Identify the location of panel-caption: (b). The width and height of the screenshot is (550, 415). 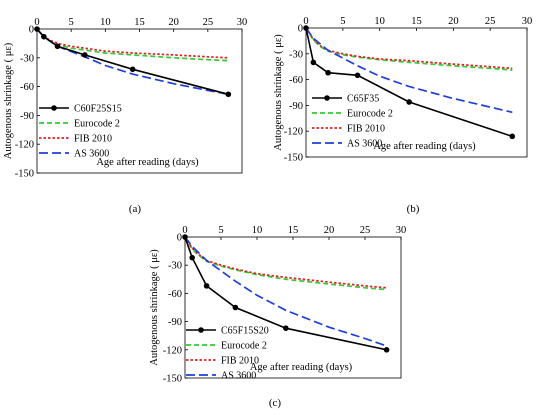
(413, 209).